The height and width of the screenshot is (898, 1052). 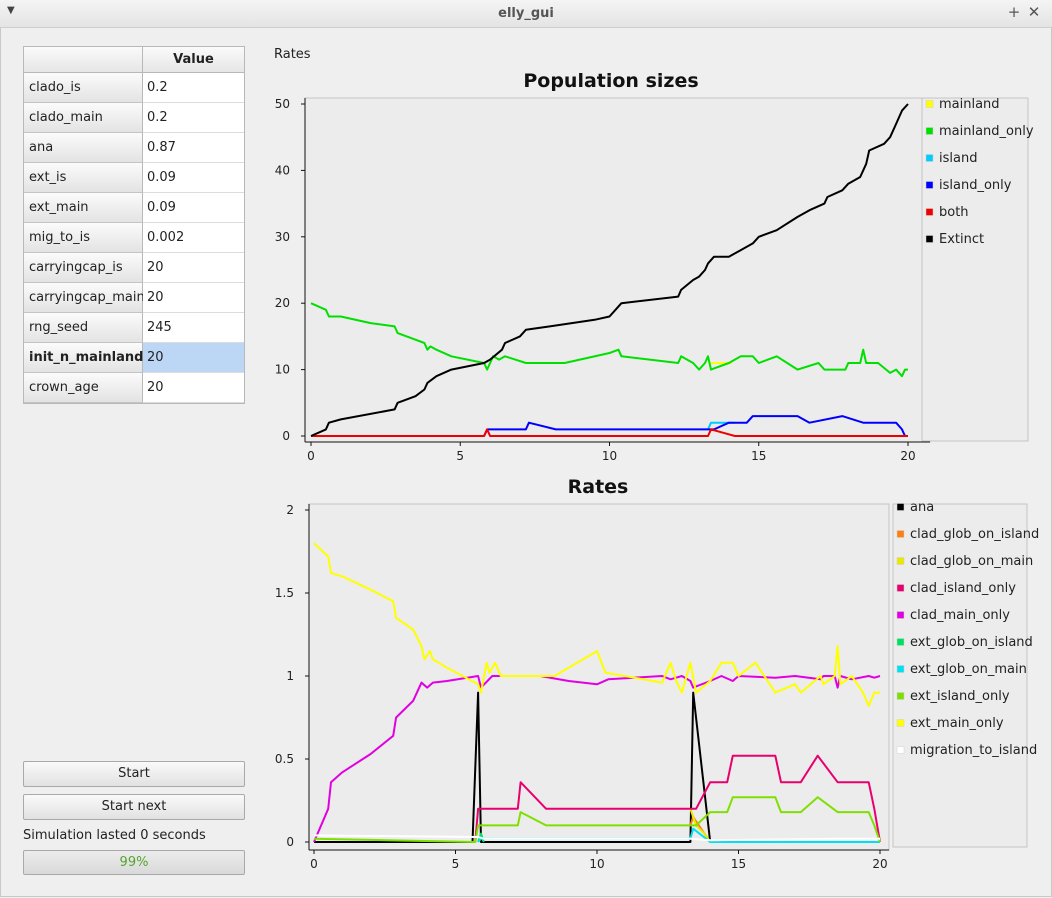 What do you see at coordinates (456, 864) in the screenshot?
I see `x-tick-label: 5` at bounding box center [456, 864].